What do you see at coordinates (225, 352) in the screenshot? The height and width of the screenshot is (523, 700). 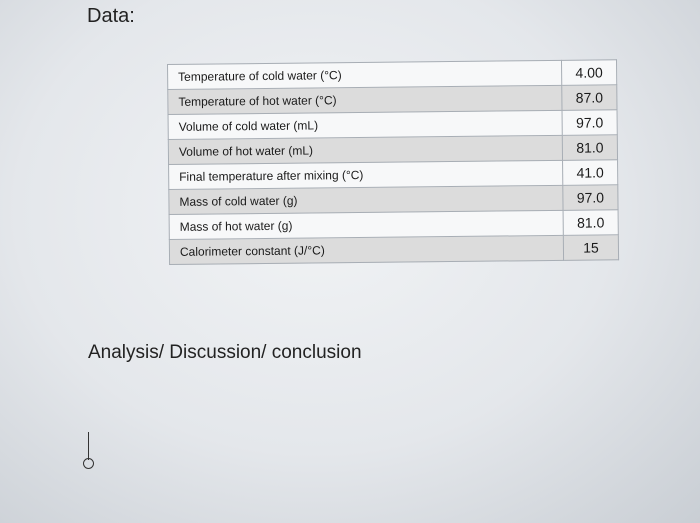 I see `analysis-heading: Analysis/ Discussion/ conclusion` at bounding box center [225, 352].